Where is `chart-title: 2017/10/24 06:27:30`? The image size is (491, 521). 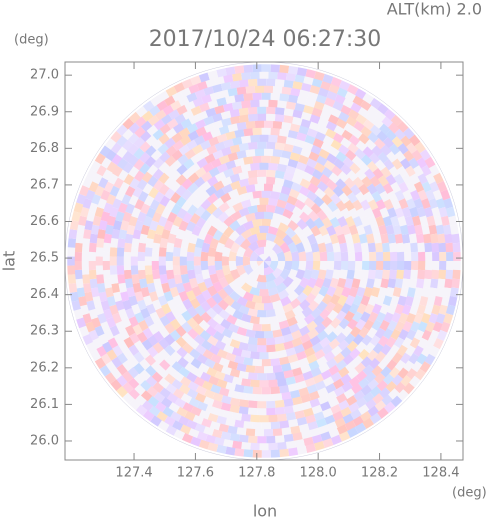
chart-title: 2017/10/24 06:27:30 is located at coordinates (265, 39).